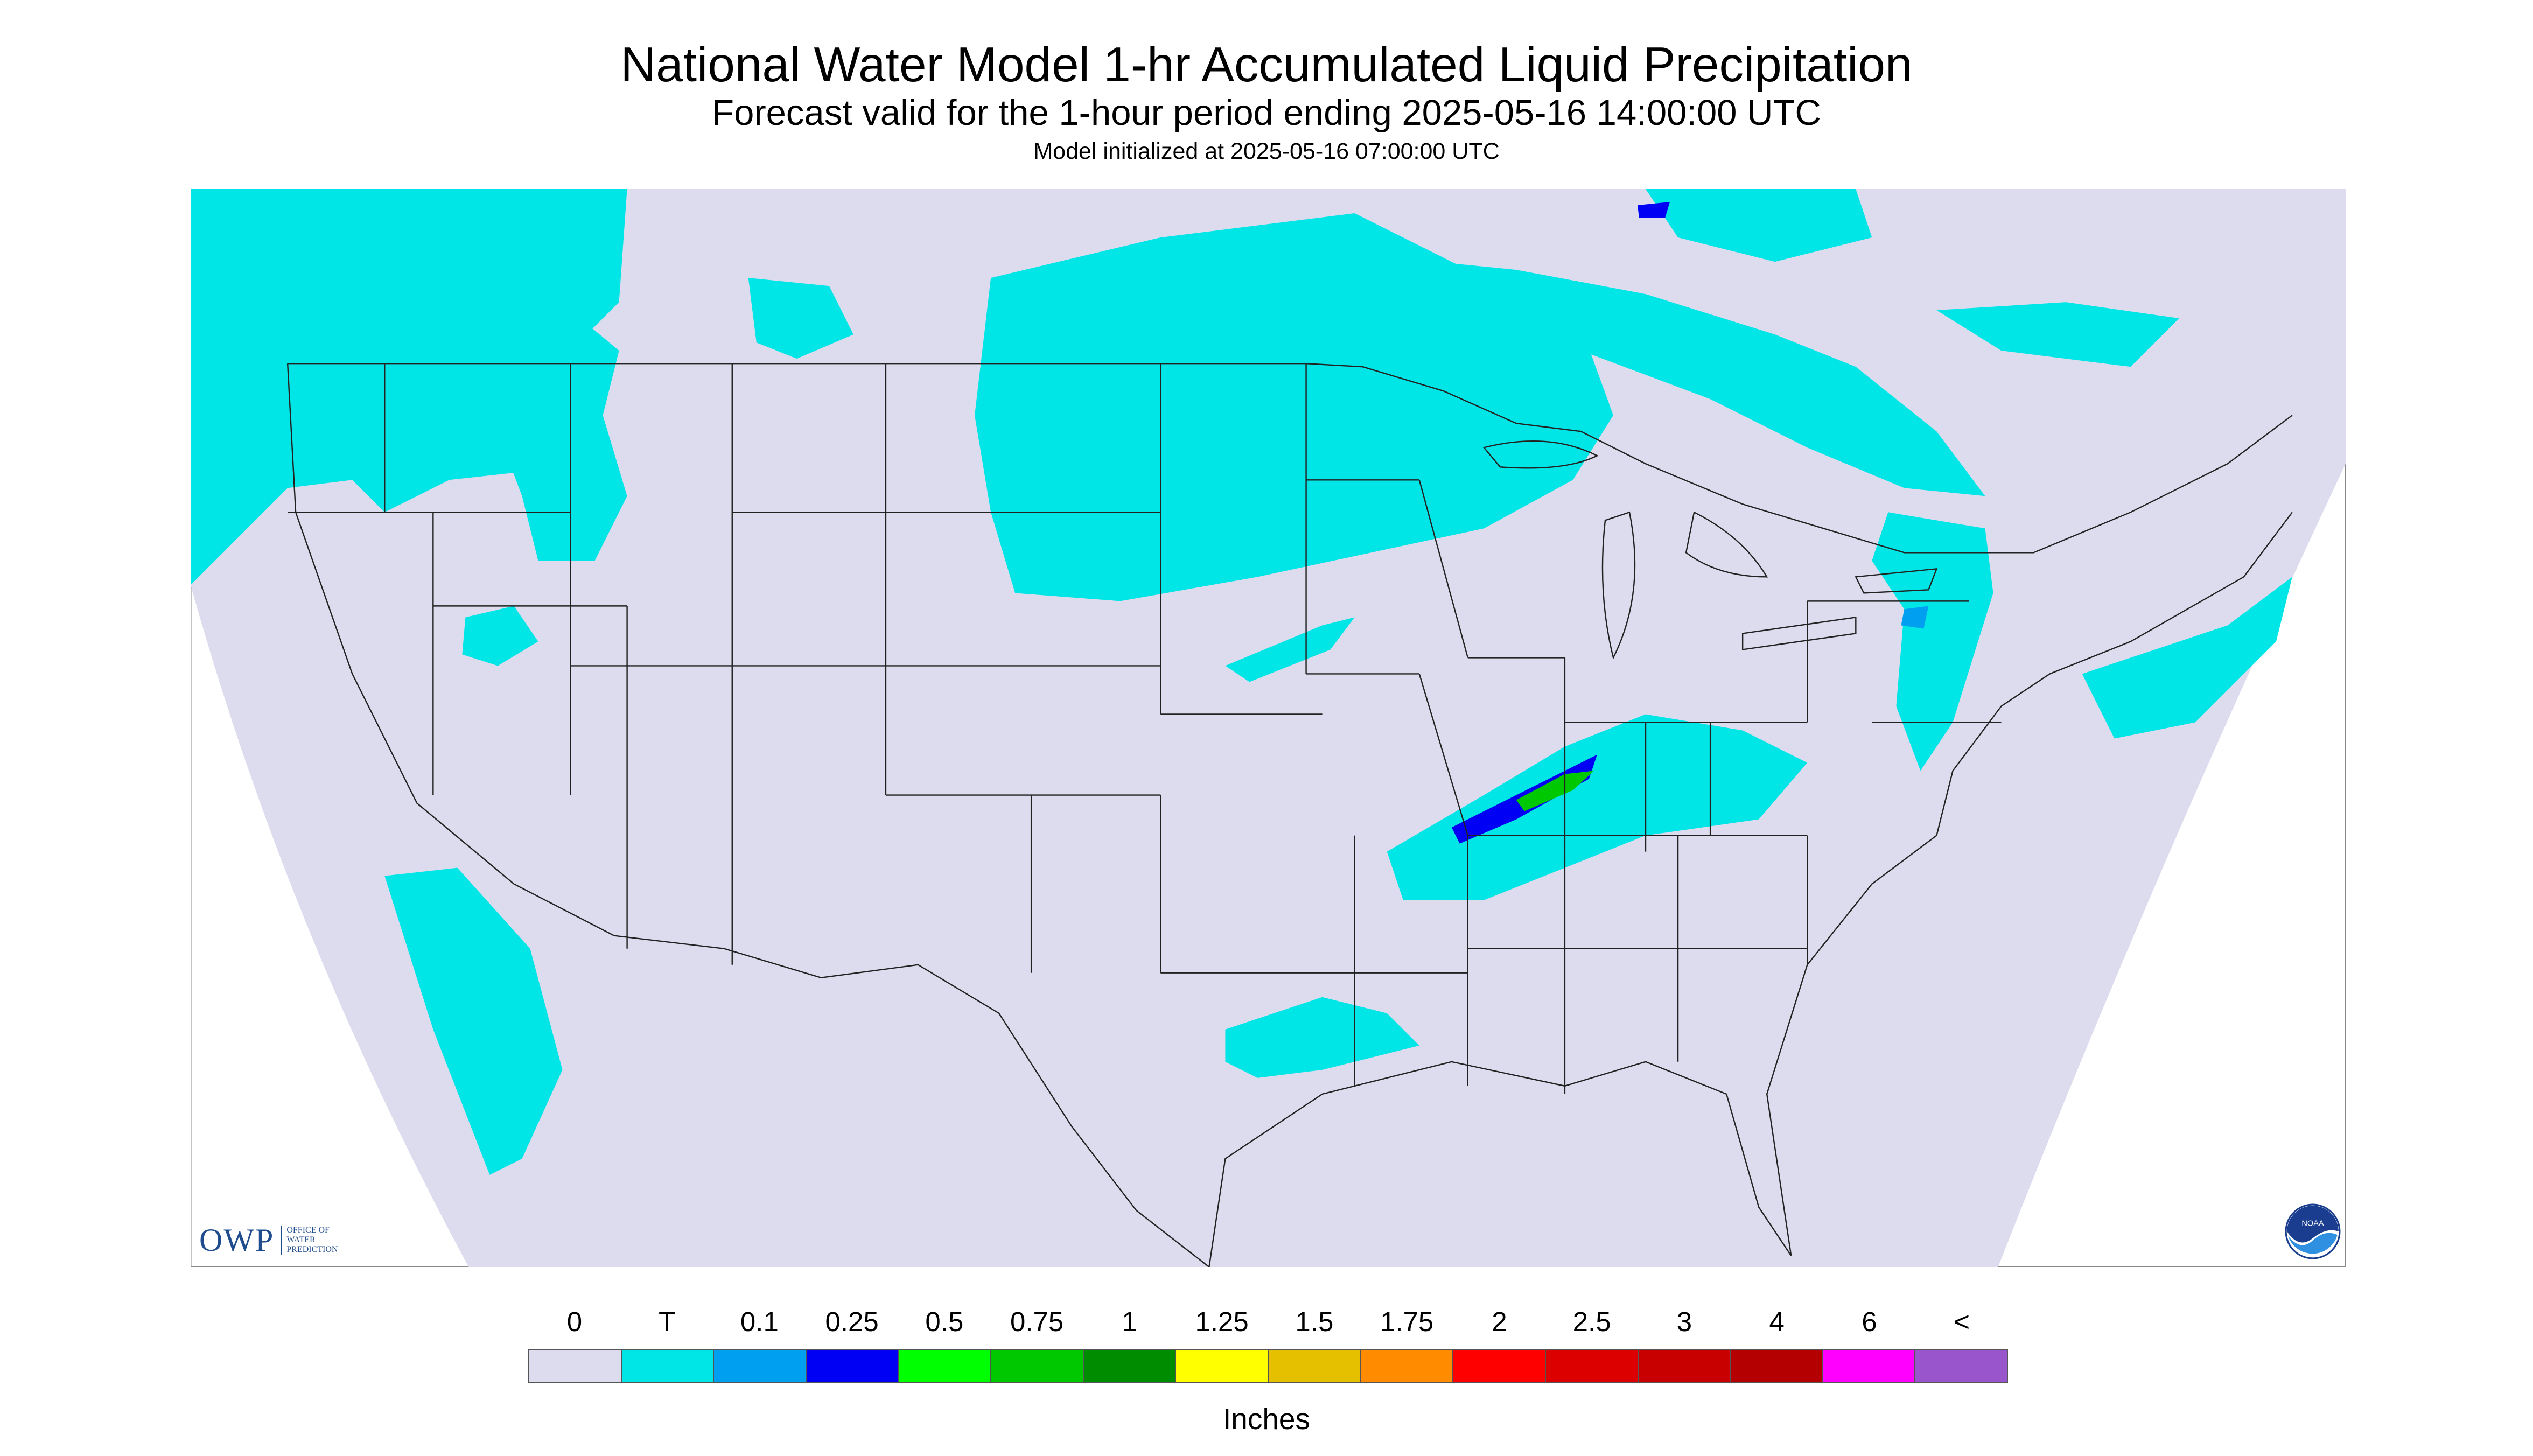  What do you see at coordinates (409, 387) in the screenshot?
I see `precip-pacific-northwest` at bounding box center [409, 387].